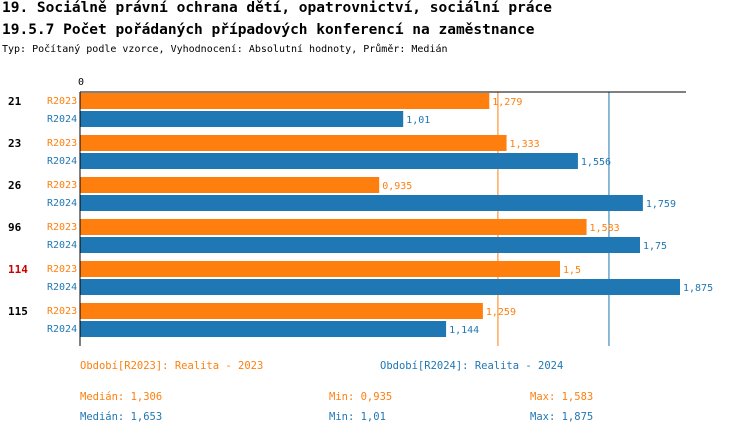  I want to click on value-label-r2023-96: 1,583, so click(605, 228).